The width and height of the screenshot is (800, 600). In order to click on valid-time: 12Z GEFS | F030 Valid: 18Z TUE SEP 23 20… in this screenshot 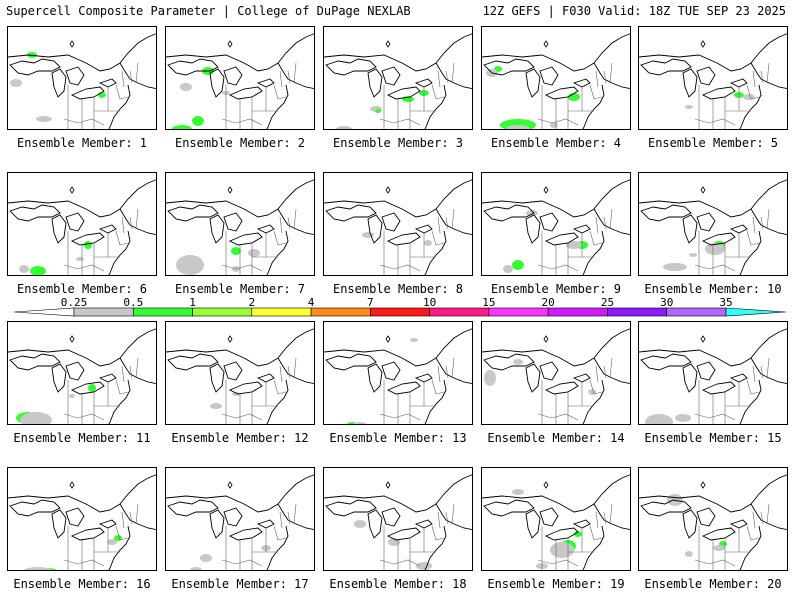, I will do `click(634, 11)`.